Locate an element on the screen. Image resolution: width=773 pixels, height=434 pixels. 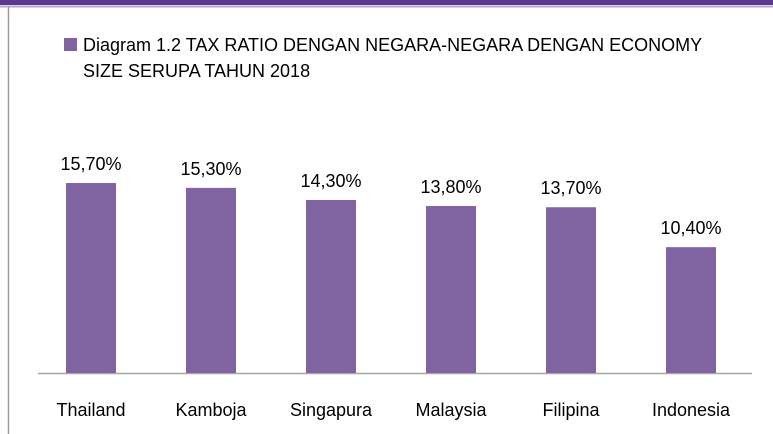
data-label: 14,30% is located at coordinates (330, 181).